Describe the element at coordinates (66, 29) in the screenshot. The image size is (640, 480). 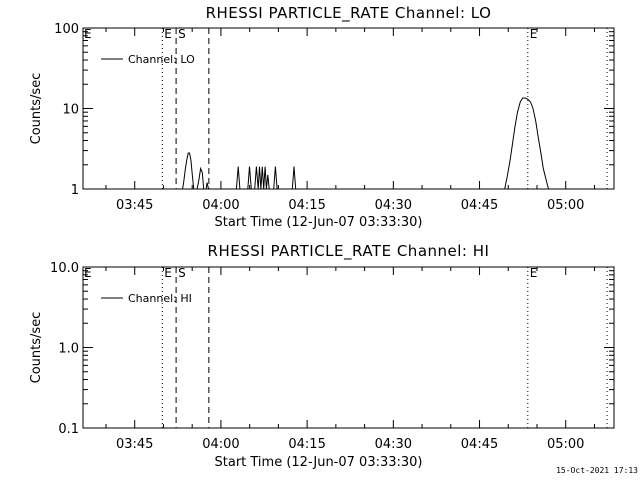
I see `y-tick-label: 100` at that location.